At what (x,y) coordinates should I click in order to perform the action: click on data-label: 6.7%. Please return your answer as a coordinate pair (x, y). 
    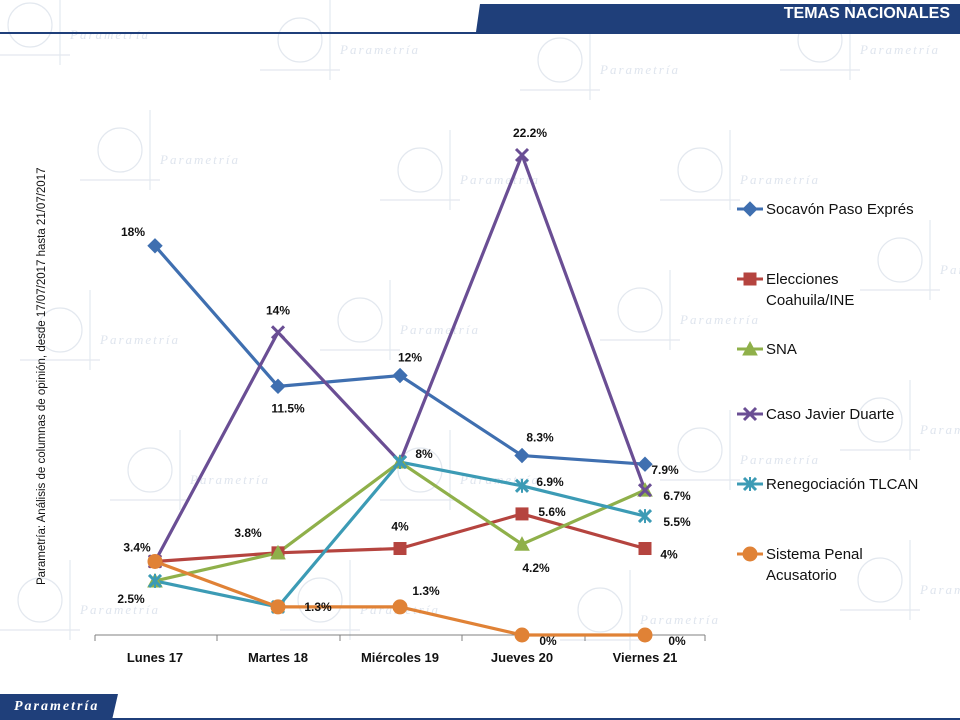
    Looking at the image, I should click on (677, 496).